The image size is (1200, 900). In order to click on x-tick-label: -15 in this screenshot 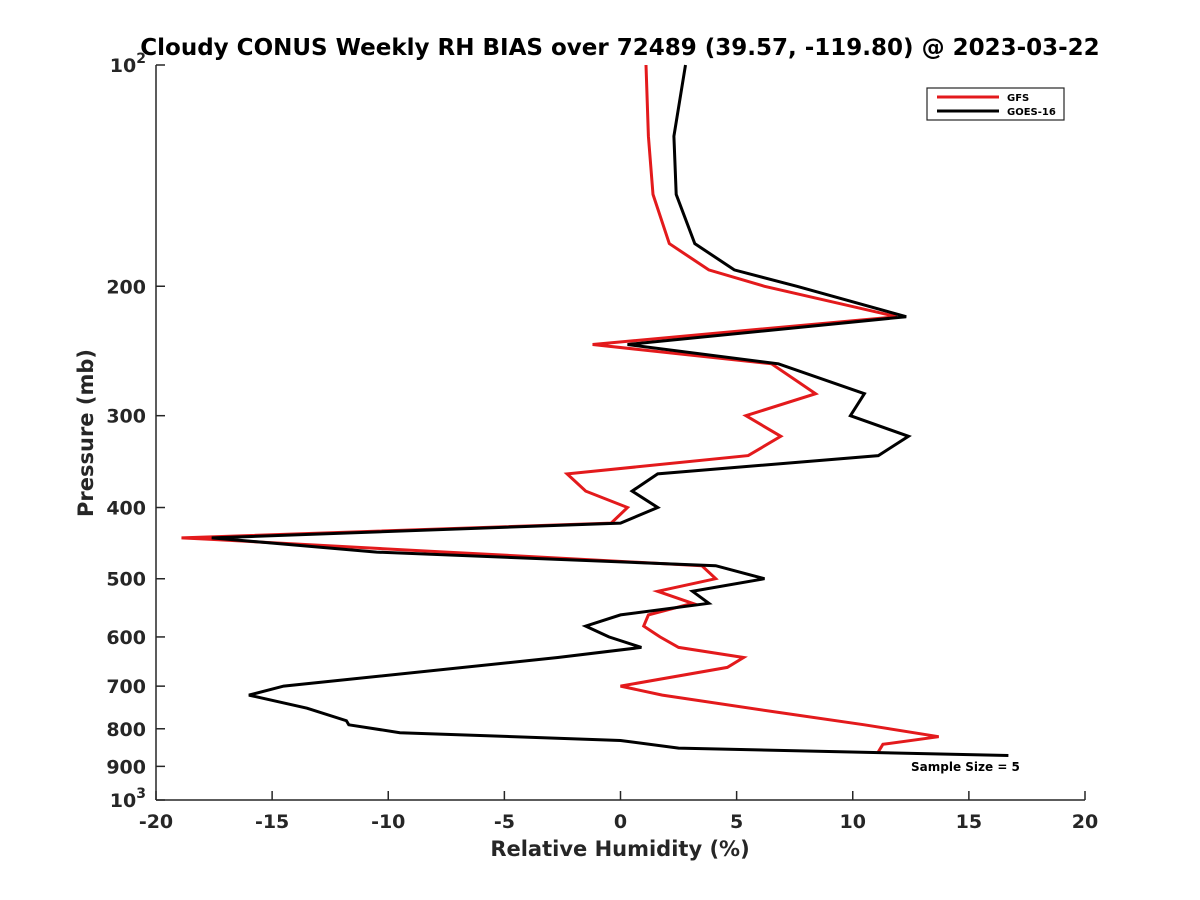, I will do `click(272, 822)`.